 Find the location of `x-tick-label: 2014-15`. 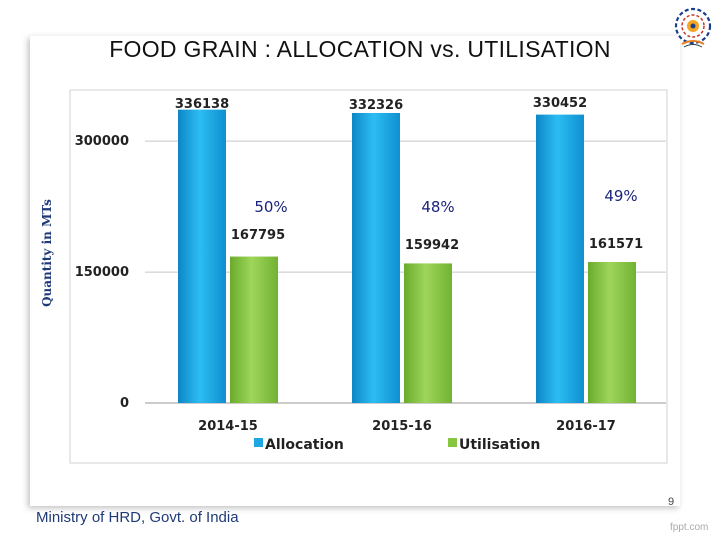

x-tick-label: 2014-15 is located at coordinates (228, 426).